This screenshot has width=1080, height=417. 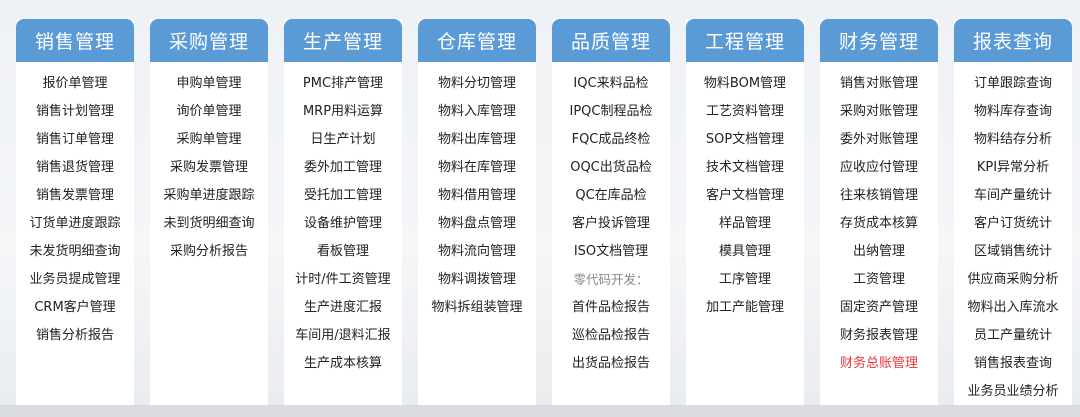 What do you see at coordinates (342, 195) in the screenshot?
I see `module-item: 受托加工管理` at bounding box center [342, 195].